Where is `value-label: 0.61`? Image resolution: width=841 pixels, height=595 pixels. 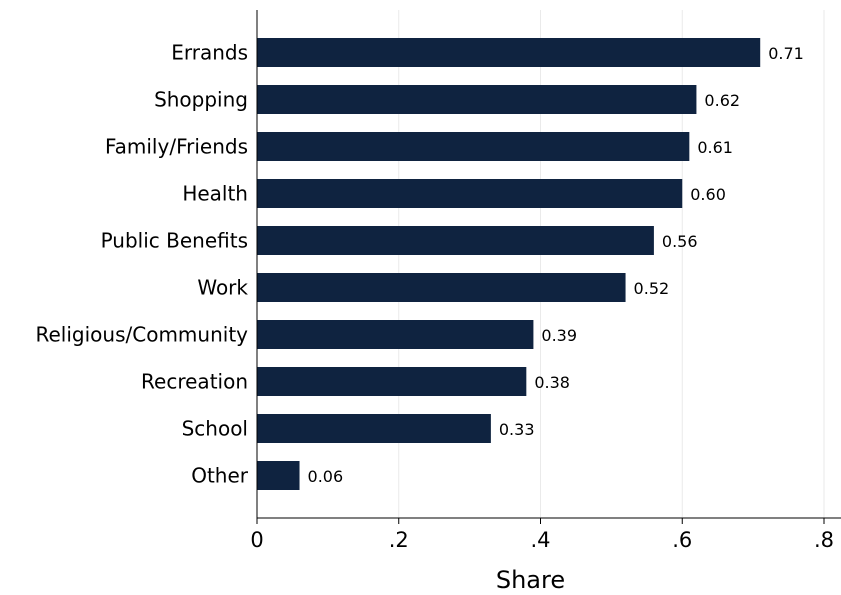 value-label: 0.61 is located at coordinates (715, 147).